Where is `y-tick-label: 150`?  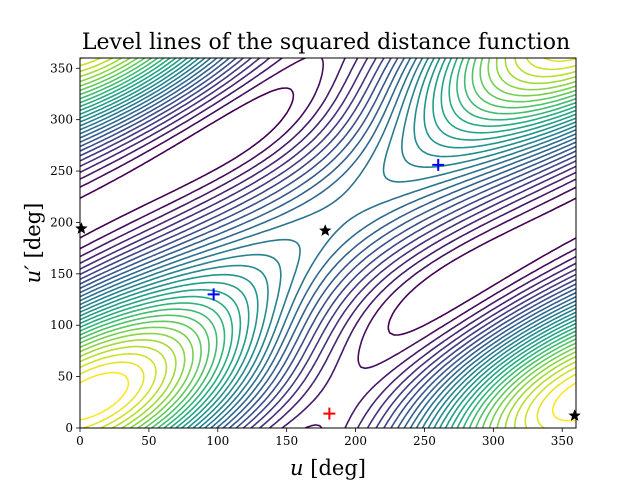 y-tick-label: 150 is located at coordinates (61, 274).